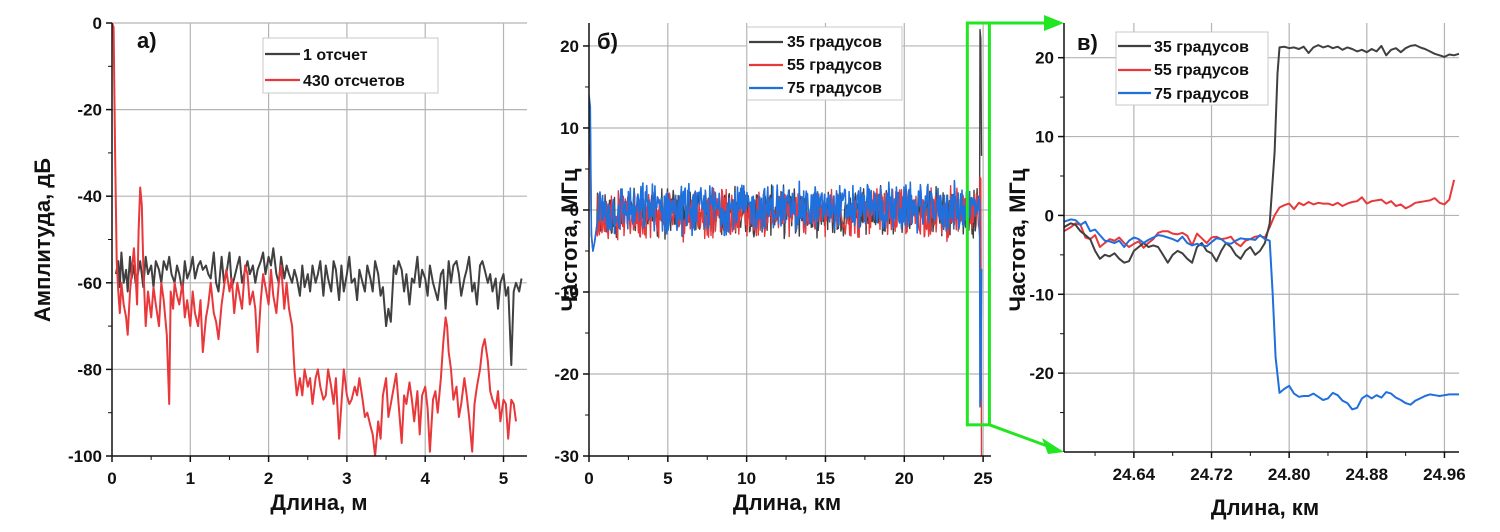 Image resolution: width=1500 pixels, height=532 pixels. Describe the element at coordinates (834, 88) in the screenshot. I see `legend-label-b-2: 75 градусов` at that location.